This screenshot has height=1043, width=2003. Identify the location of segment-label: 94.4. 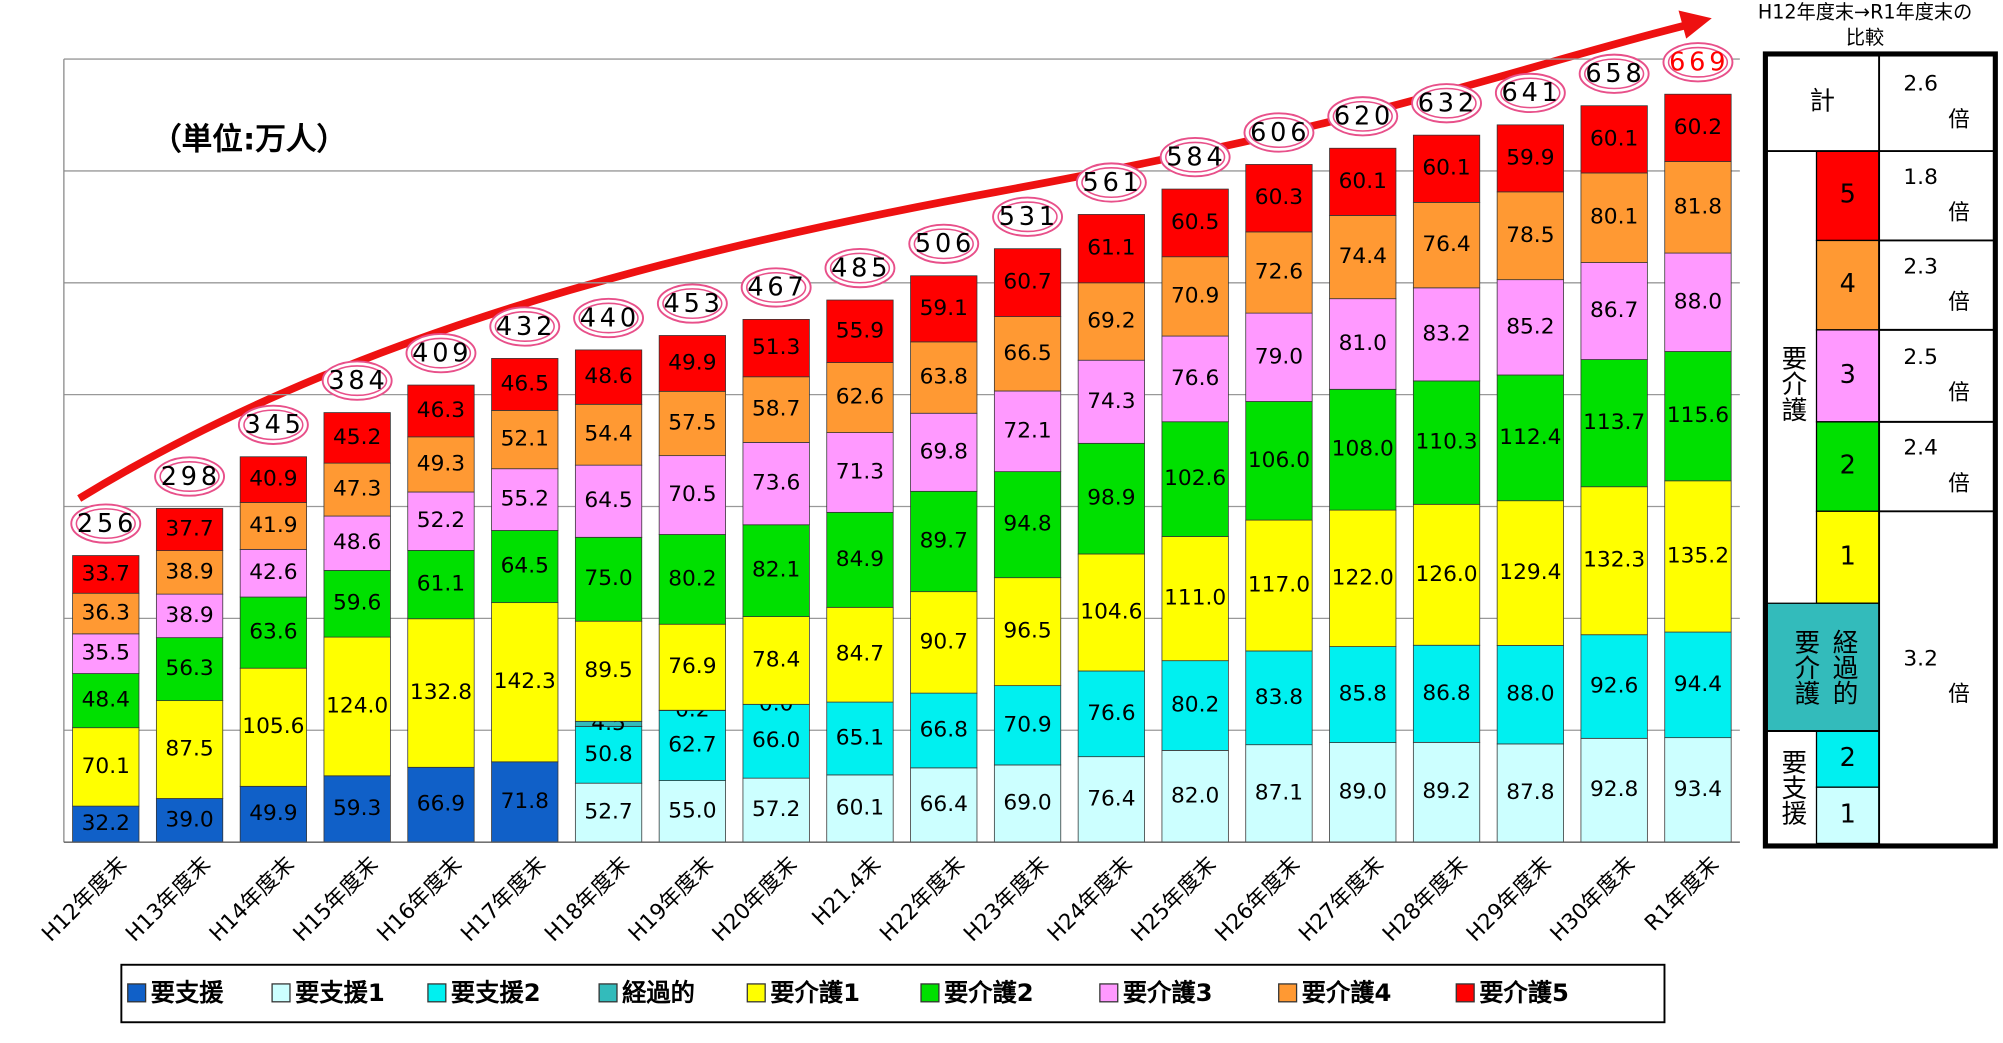
(1698, 684).